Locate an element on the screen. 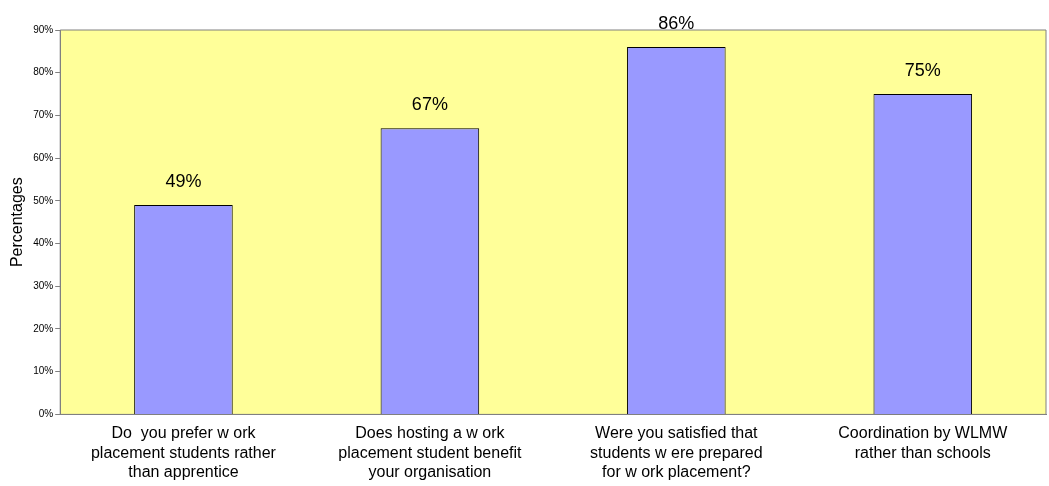 This screenshot has height=486, width=1049. y-tick-label: 60% is located at coordinates (43, 157).